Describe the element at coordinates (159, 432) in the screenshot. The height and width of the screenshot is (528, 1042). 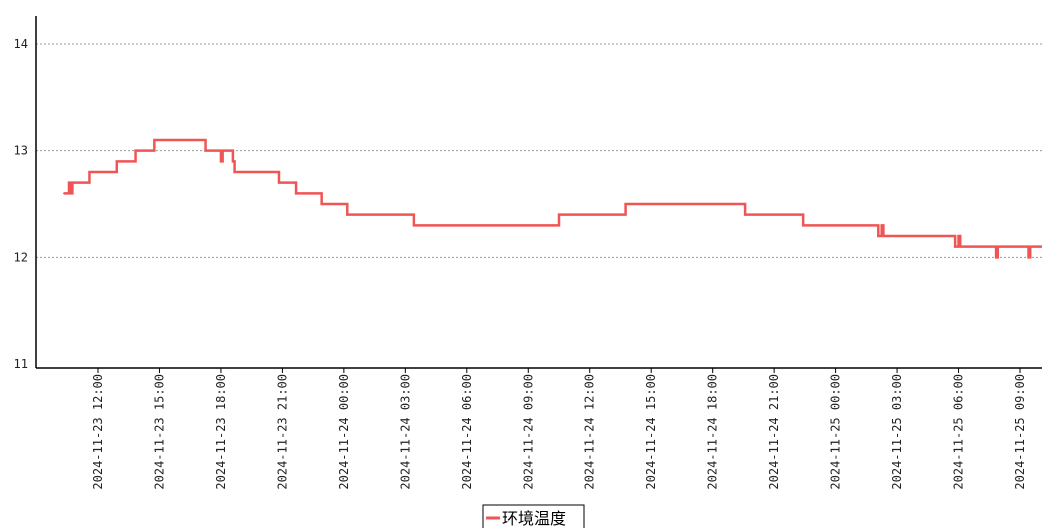
I see `x-tick-label: 2024-11-23 15:00` at that location.